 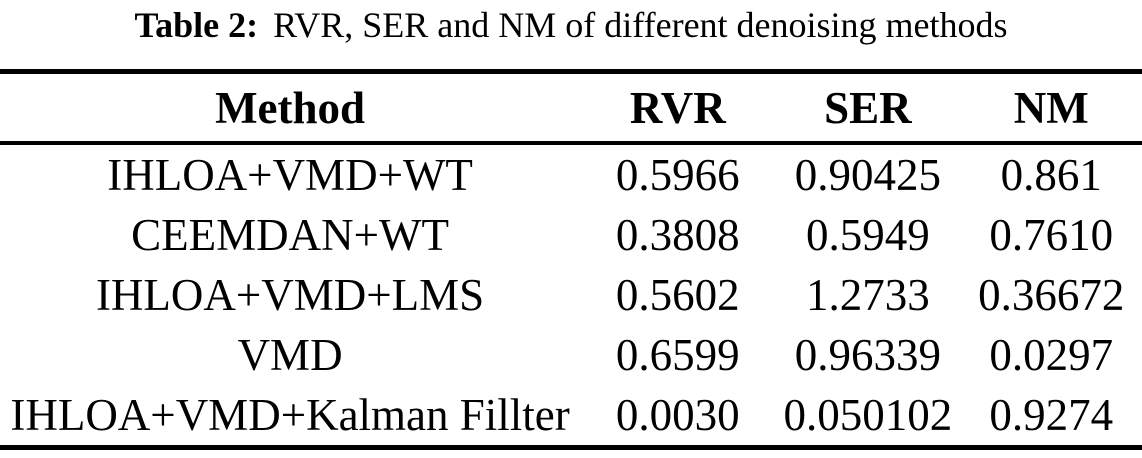 I want to click on cell-method: IHLOA+VMD+Kalman Fillter, so click(x=290, y=415).